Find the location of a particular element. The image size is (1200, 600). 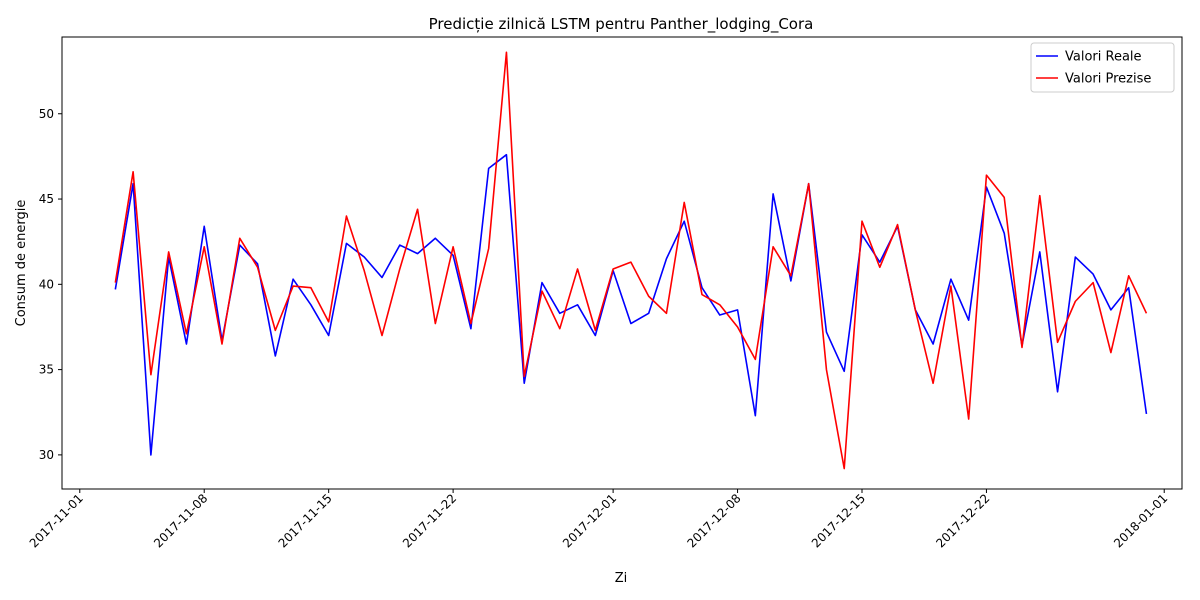

x-axis-label: Zi is located at coordinates (621, 578).